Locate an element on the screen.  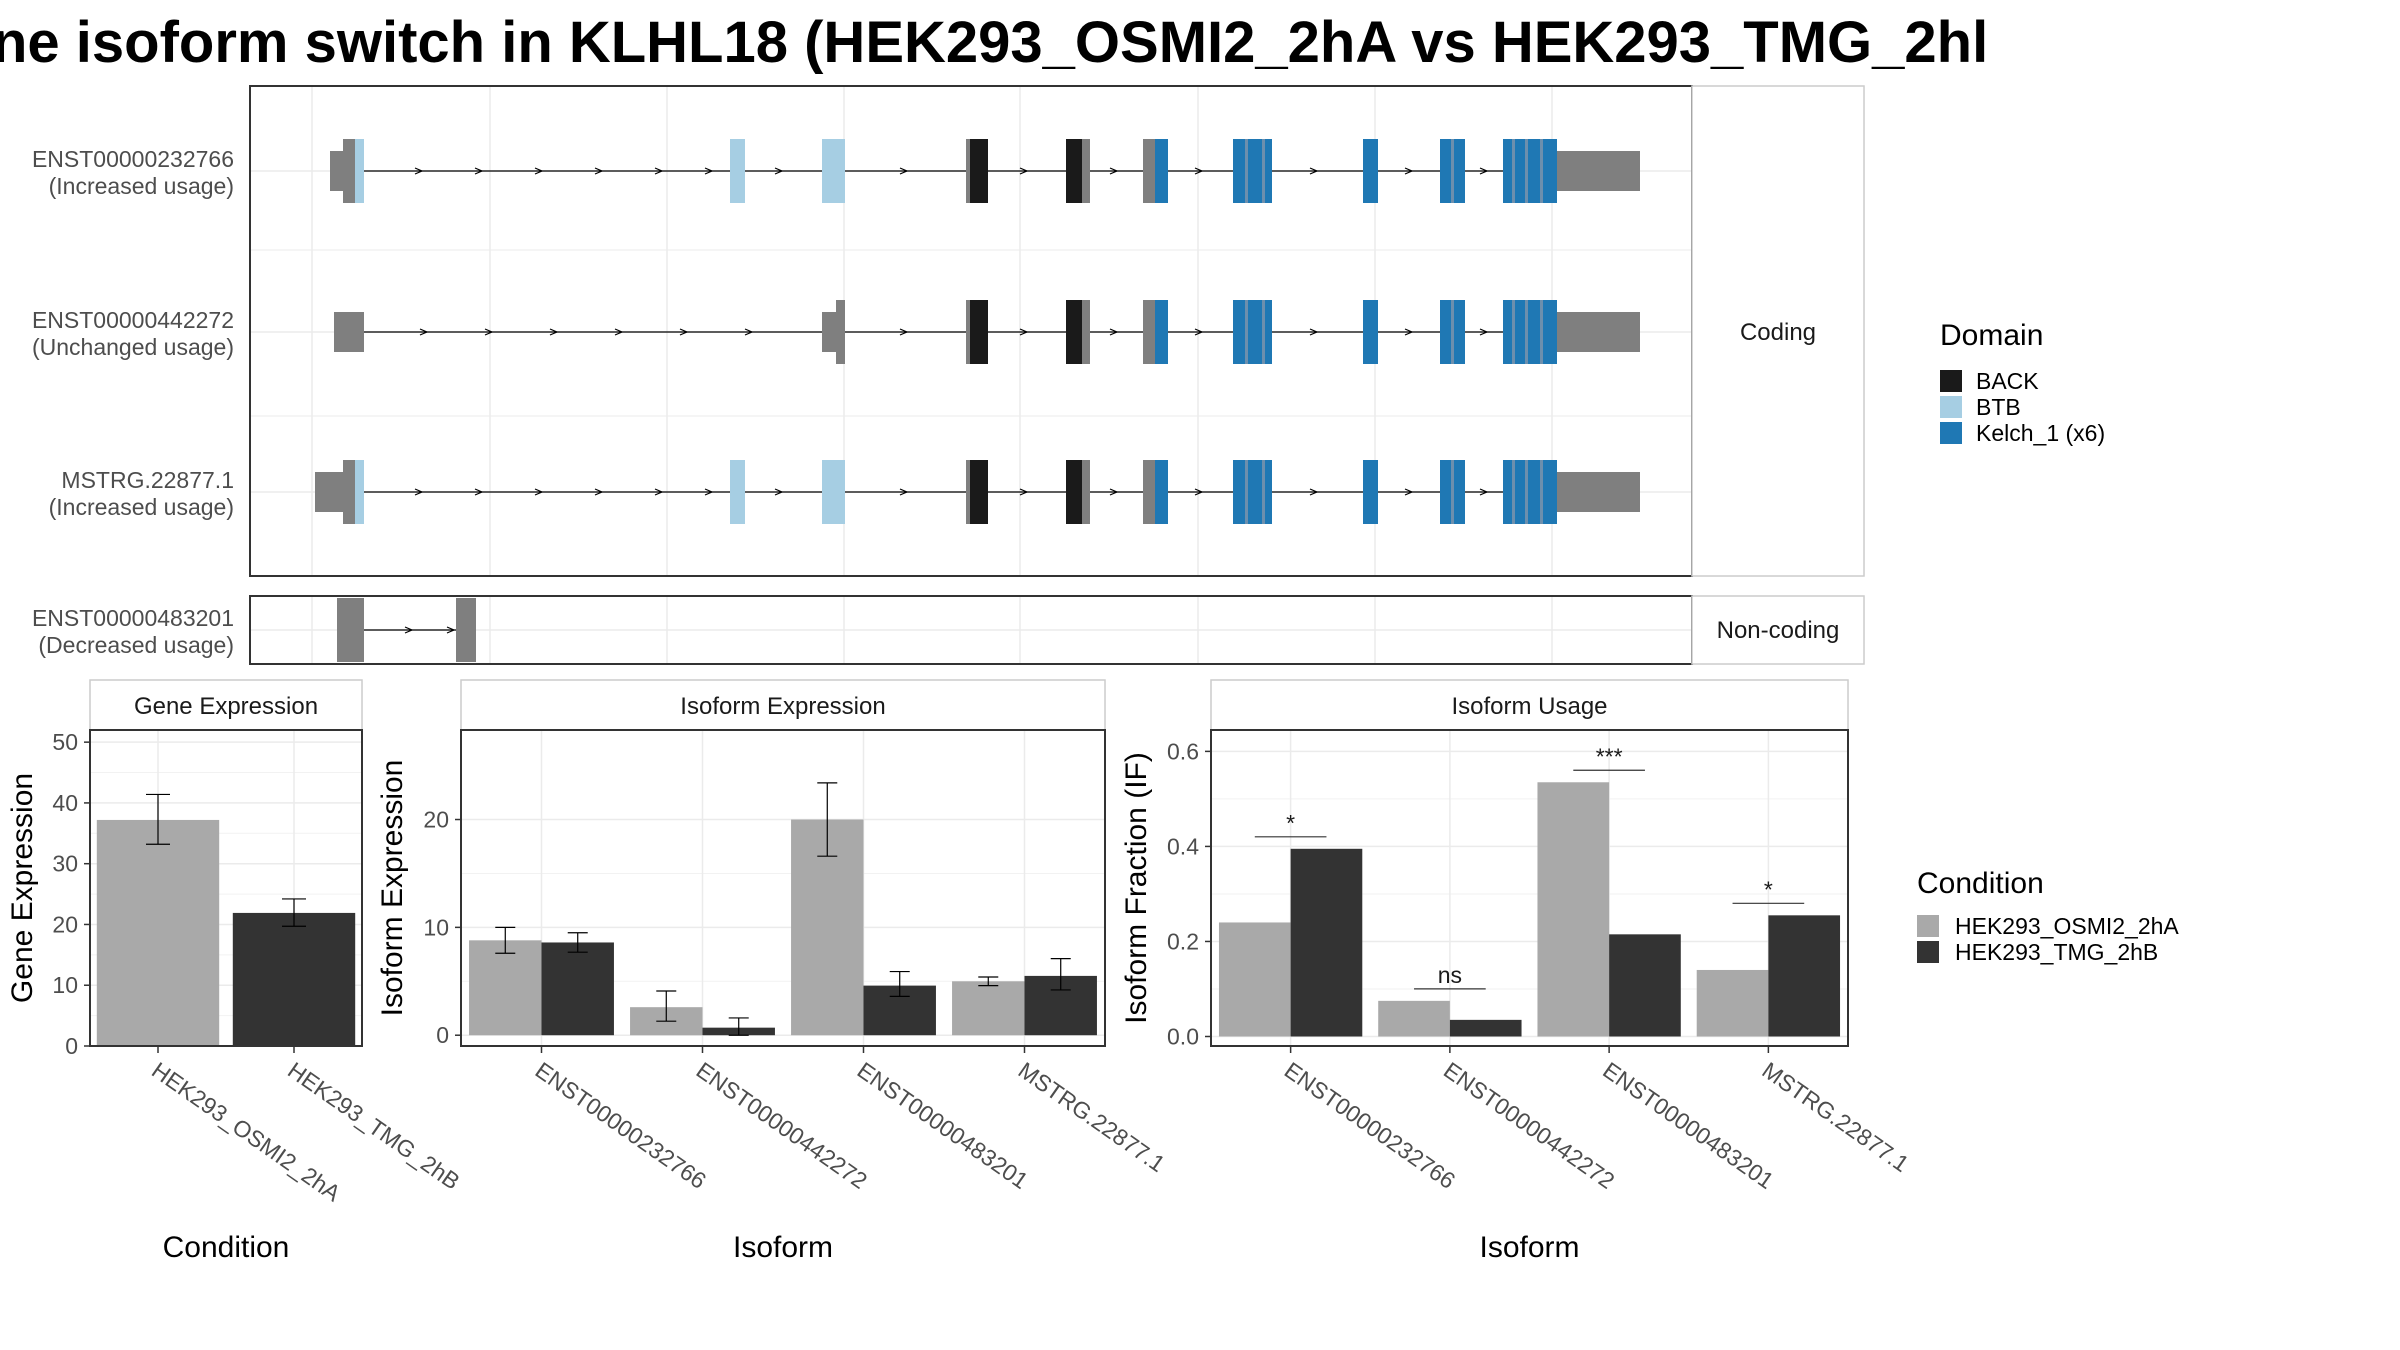
y-tick-label: 10 is located at coordinates (436, 927).